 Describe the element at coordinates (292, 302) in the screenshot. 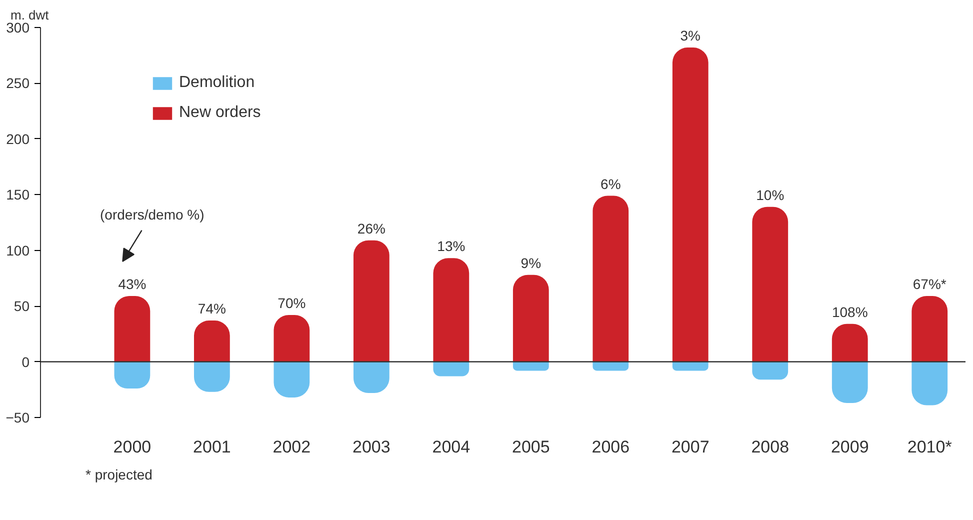

I see `annotation: 70%` at that location.